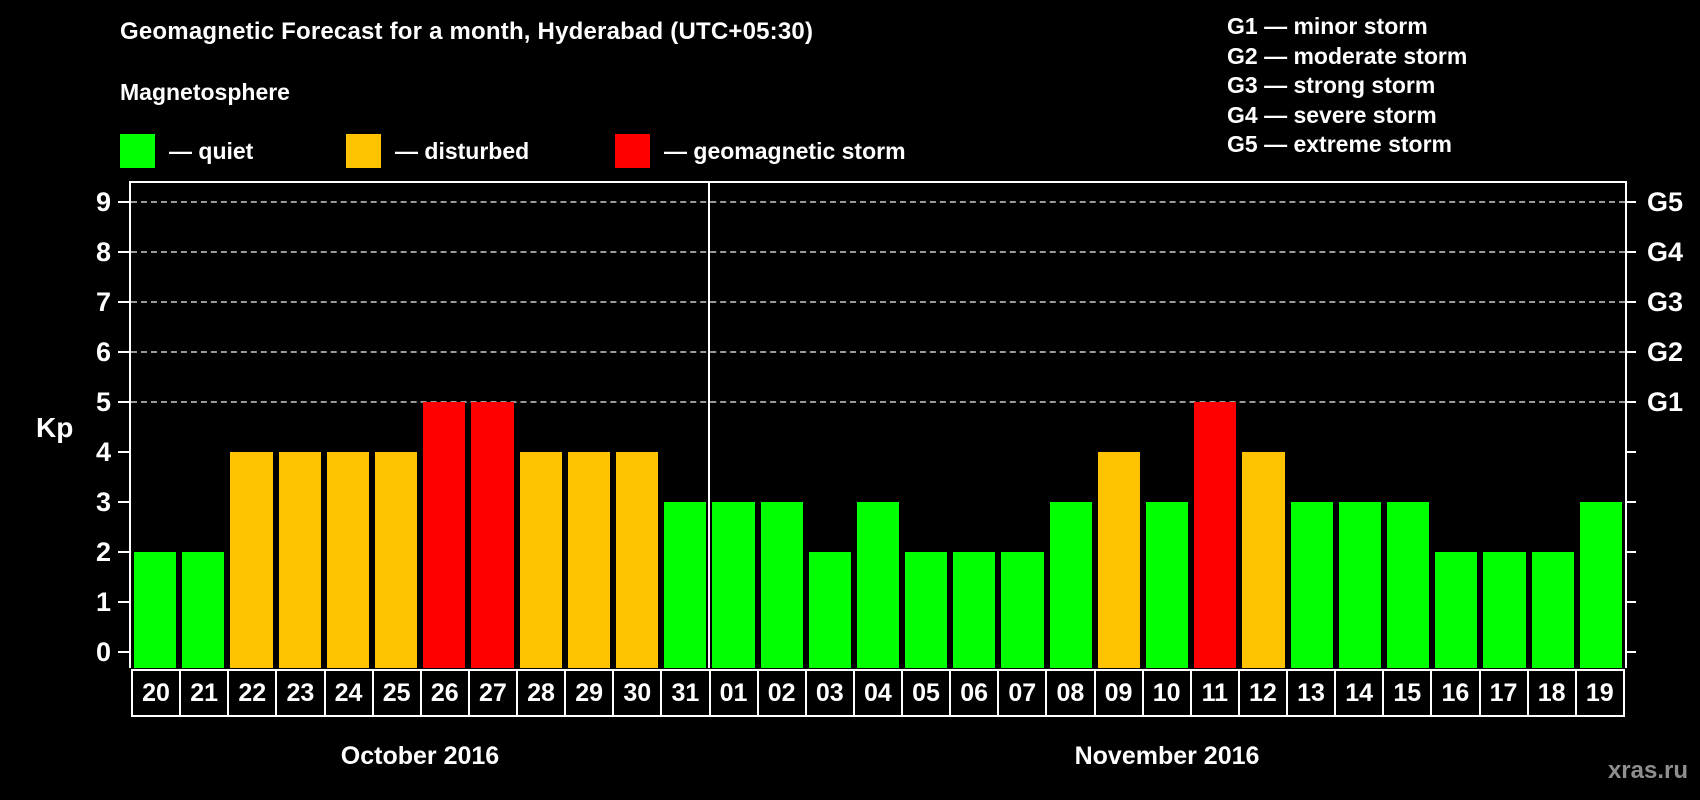  What do you see at coordinates (103, 552) in the screenshot?
I see `y-tick-label-2: 2` at bounding box center [103, 552].